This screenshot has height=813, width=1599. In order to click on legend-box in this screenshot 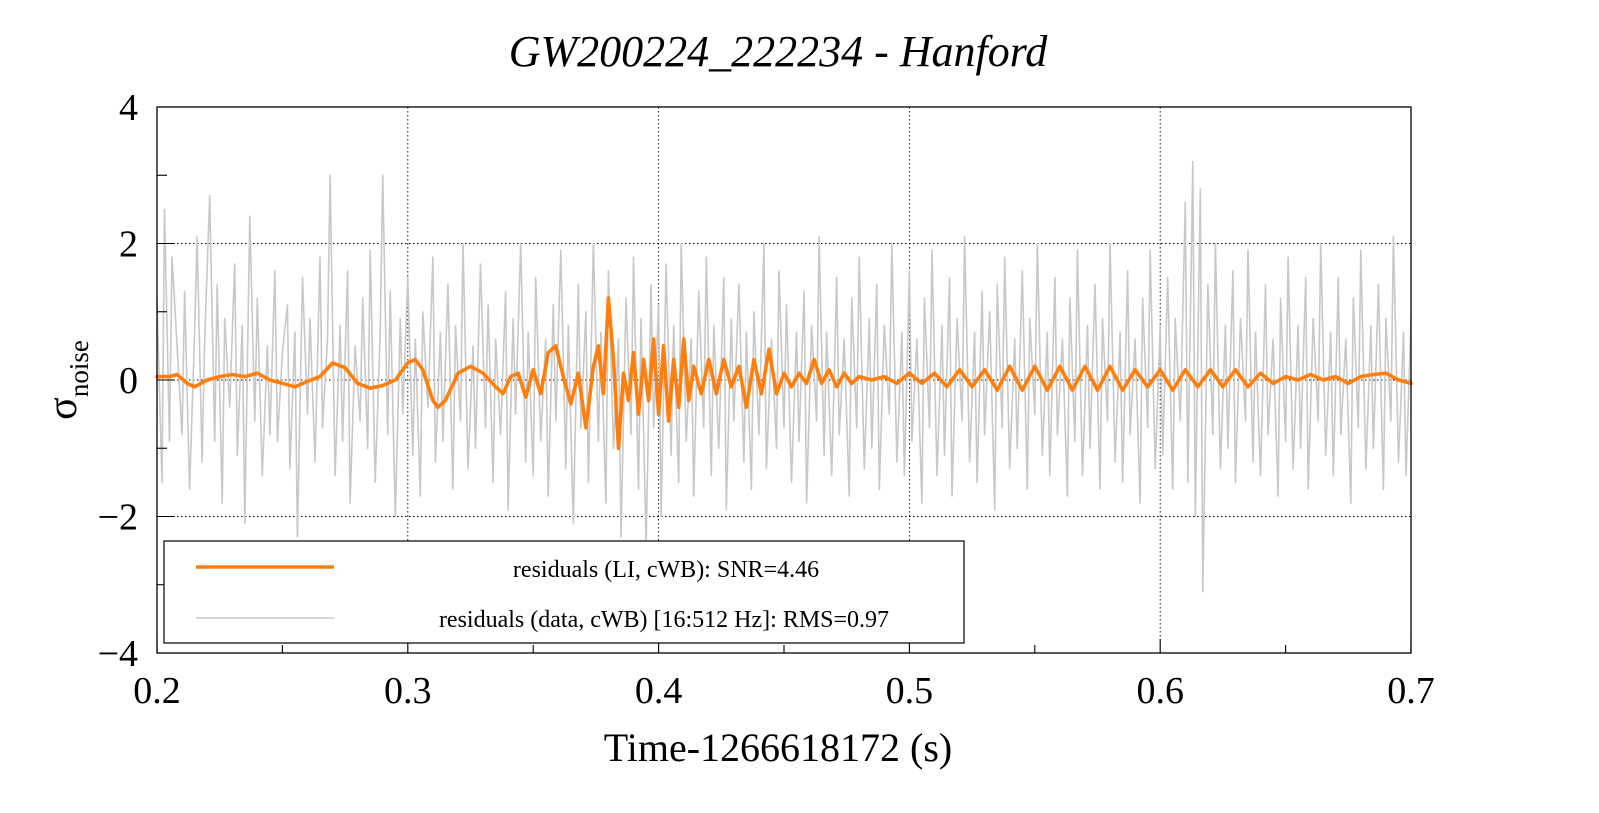, I will do `click(564, 592)`.